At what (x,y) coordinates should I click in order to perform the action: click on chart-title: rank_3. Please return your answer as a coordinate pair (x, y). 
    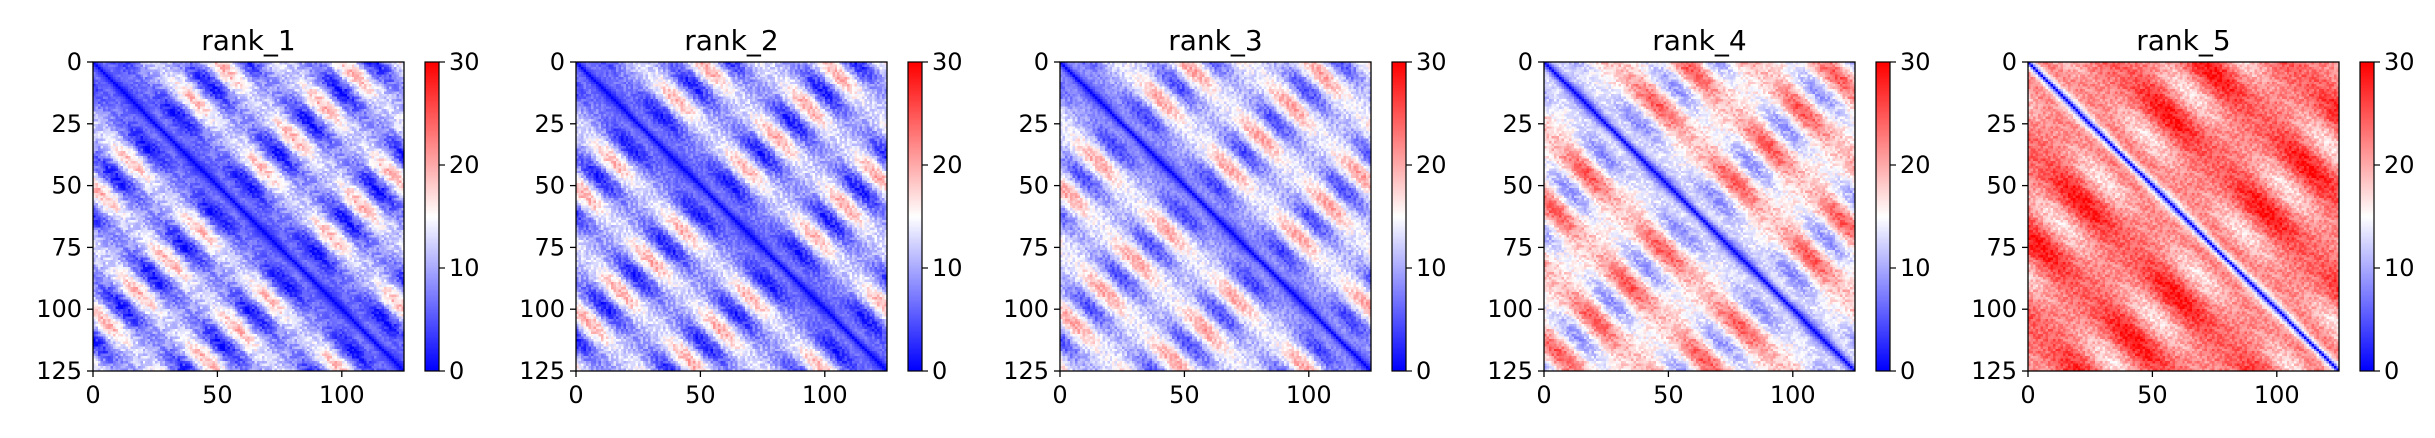
    Looking at the image, I should click on (1215, 40).